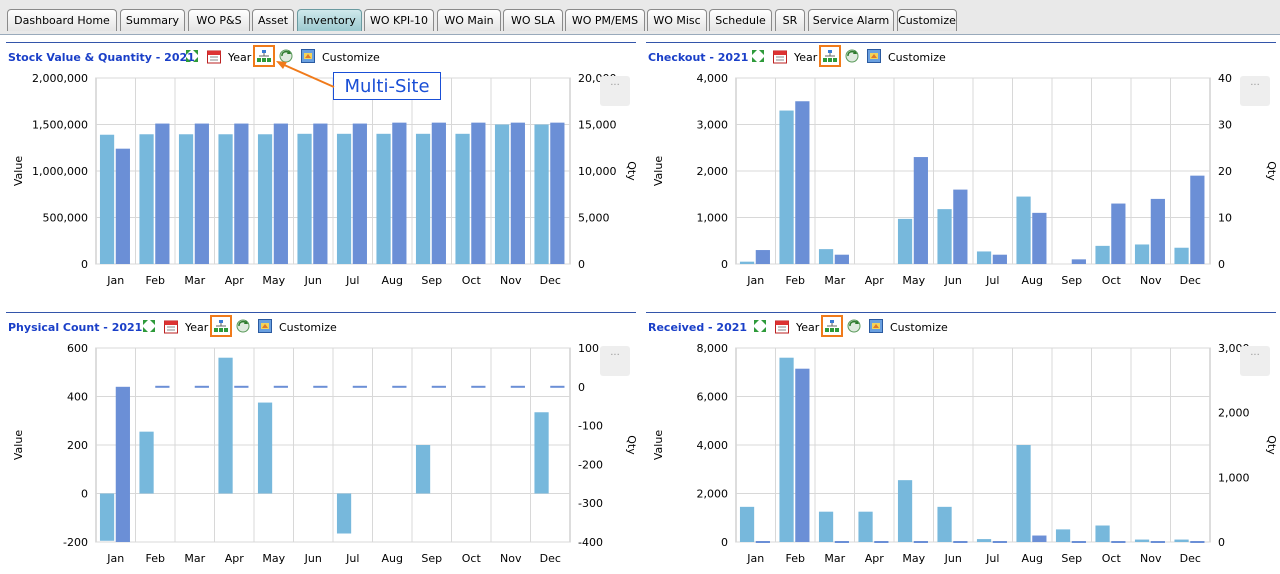 This screenshot has height=574, width=1280. What do you see at coordinates (472, 558) in the screenshot?
I see `x-tick-label: Oct` at bounding box center [472, 558].